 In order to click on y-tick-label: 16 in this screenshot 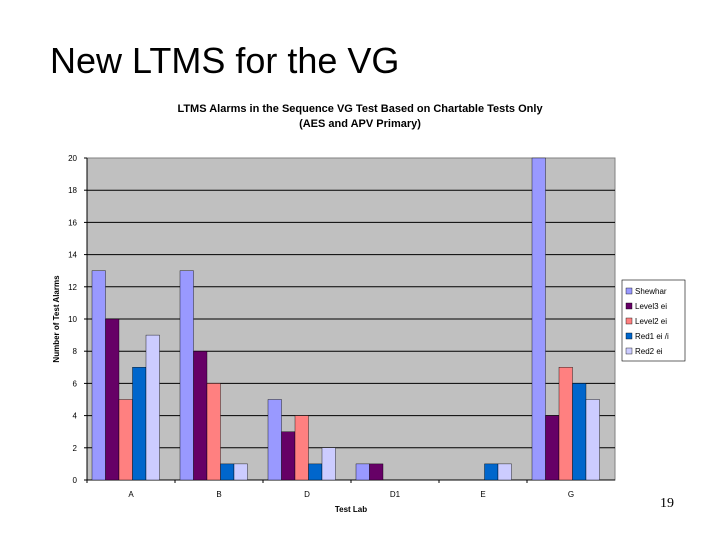, I will do `click(72, 222)`.